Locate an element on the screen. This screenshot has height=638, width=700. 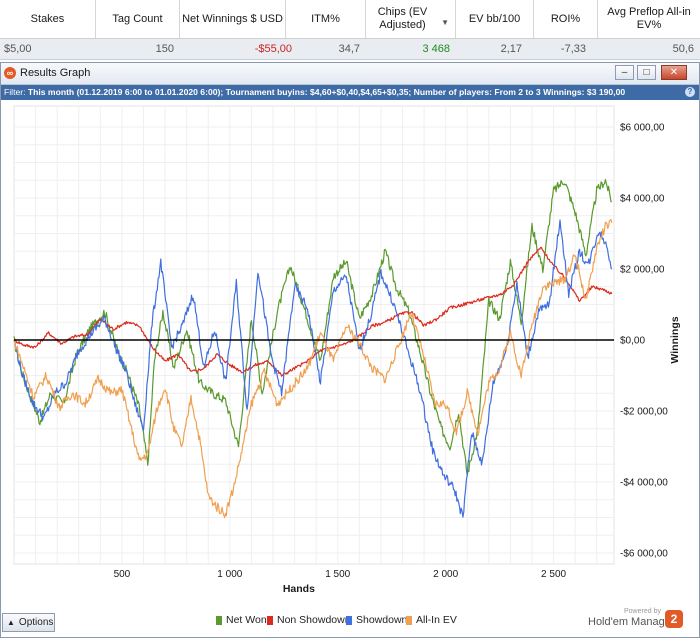
legend-item-allin-ev: All-In EV is located at coordinates (431, 620).